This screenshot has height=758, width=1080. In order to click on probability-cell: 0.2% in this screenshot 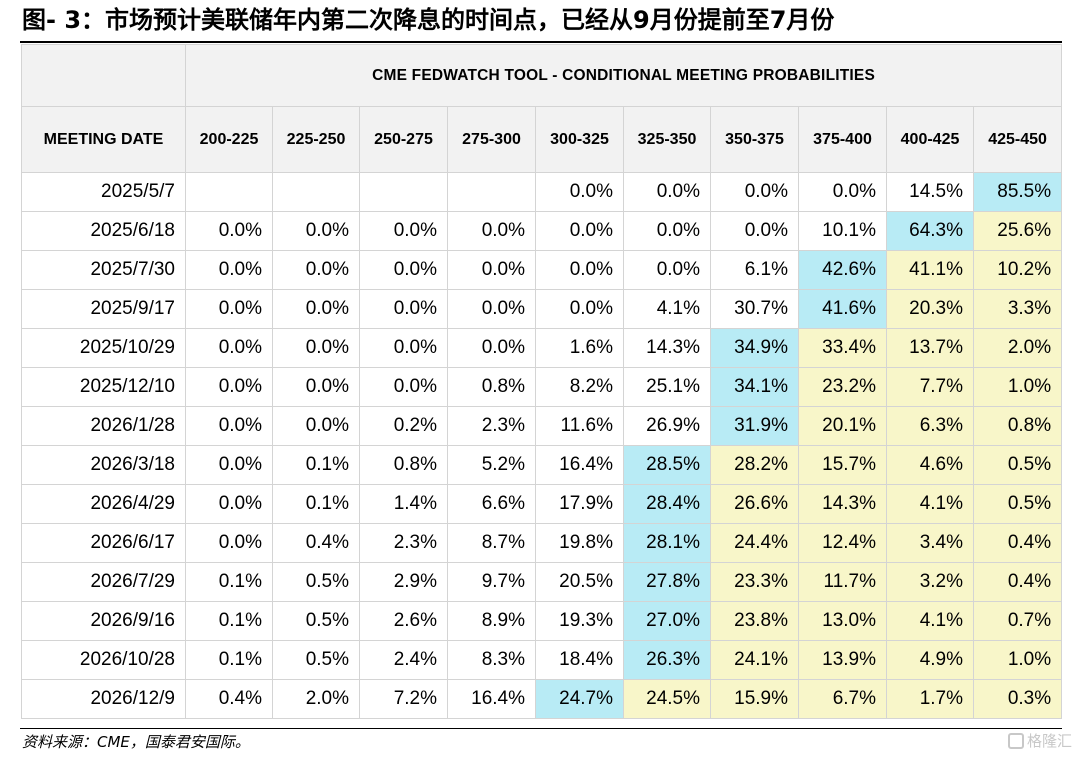, I will do `click(403, 426)`.